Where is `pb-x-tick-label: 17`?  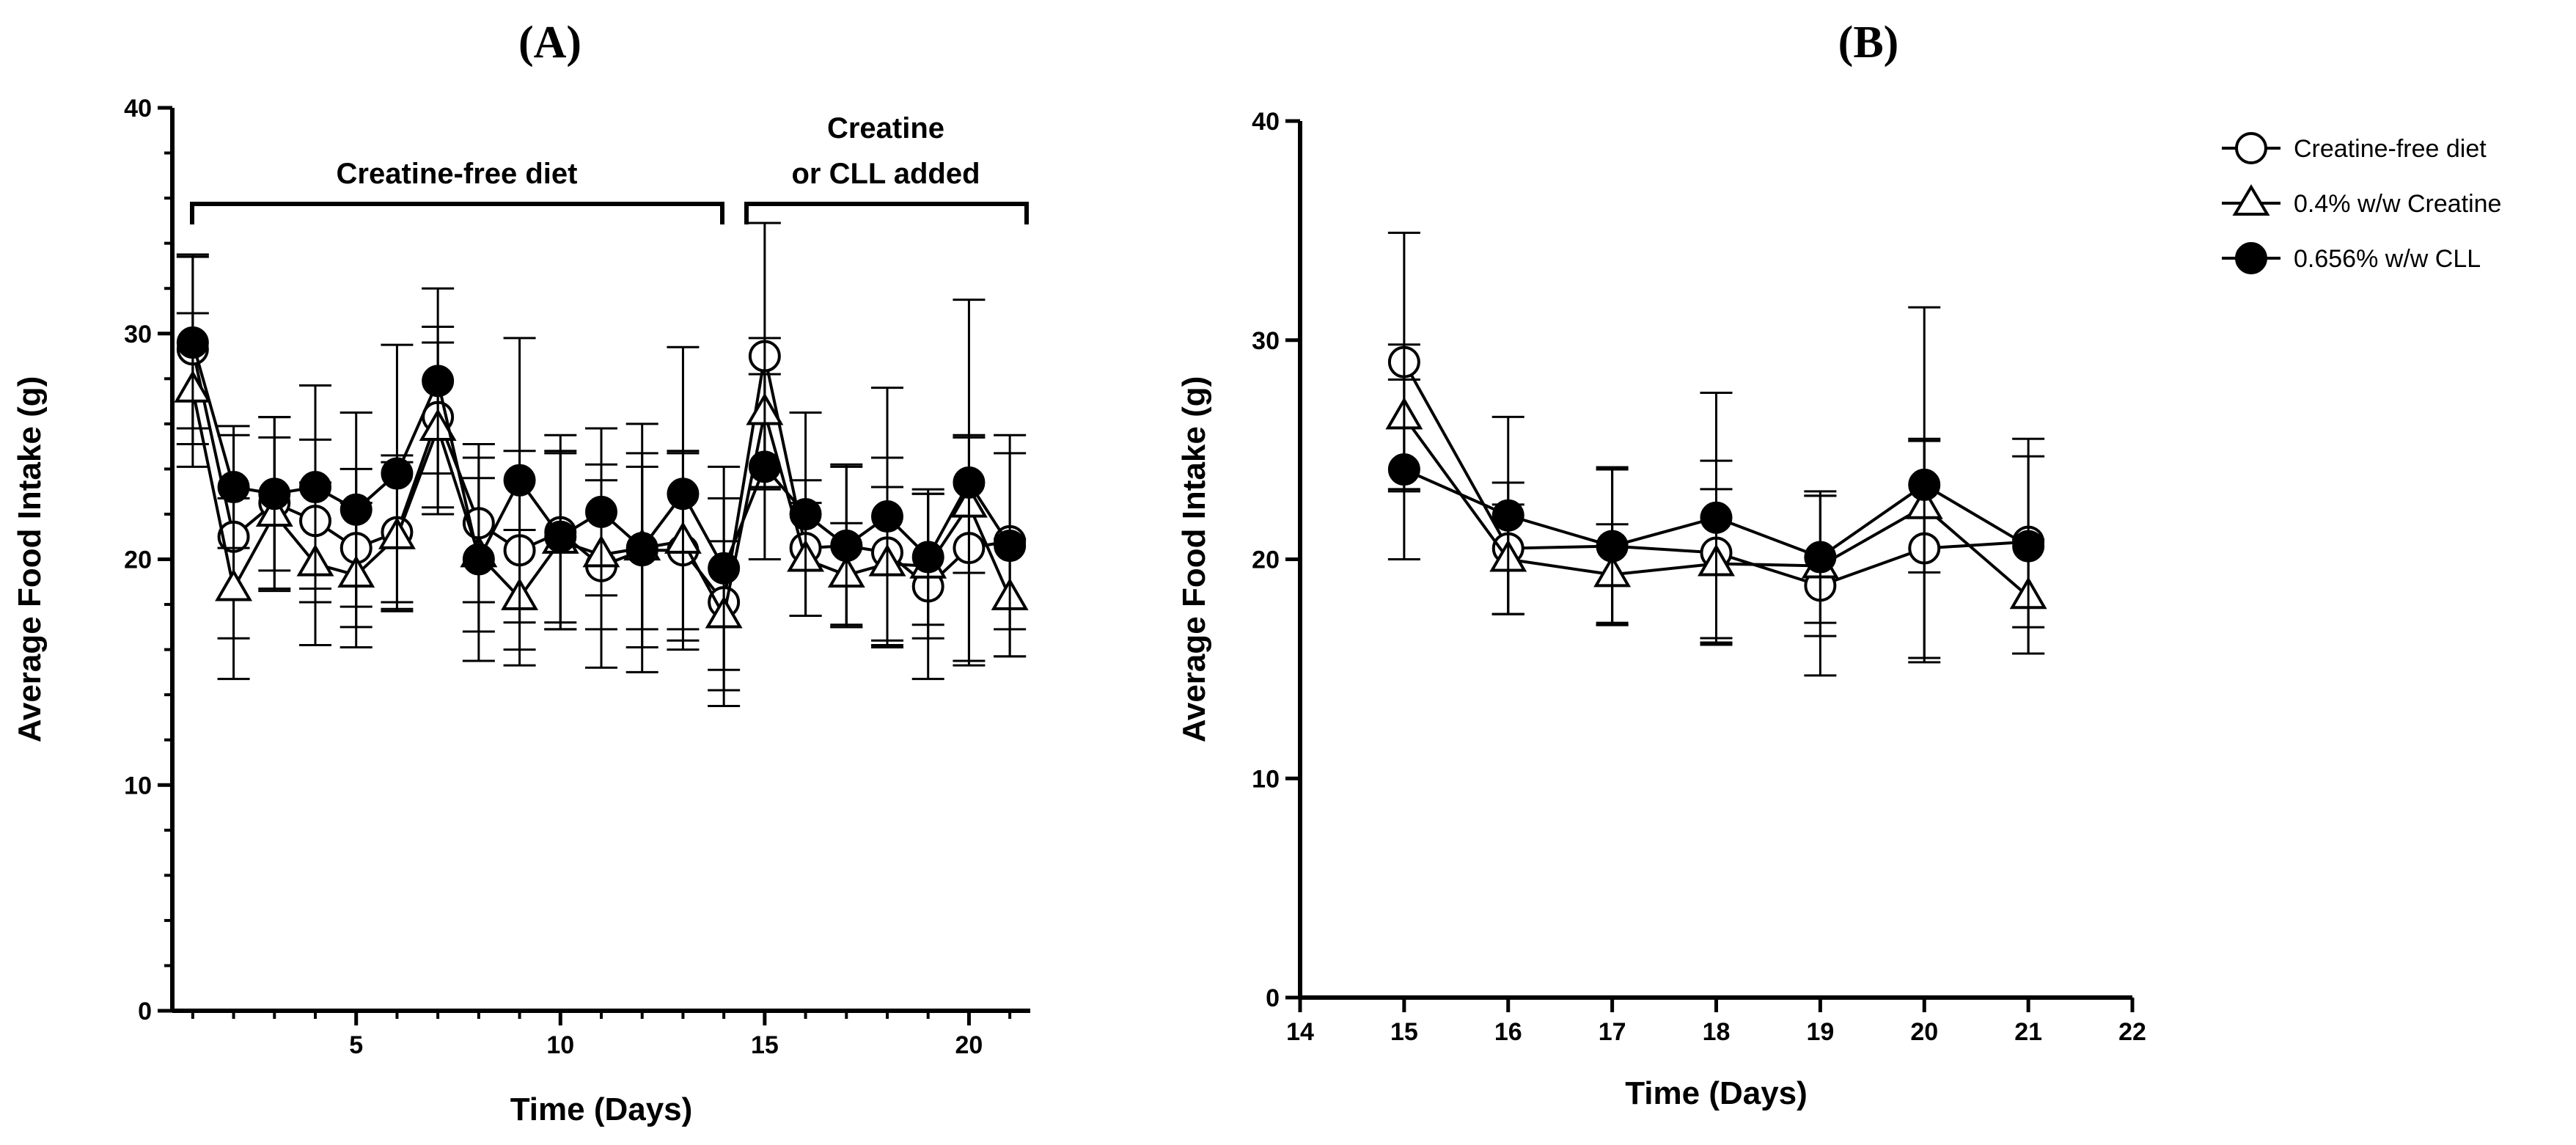 pb-x-tick-label: 17 is located at coordinates (1613, 1032).